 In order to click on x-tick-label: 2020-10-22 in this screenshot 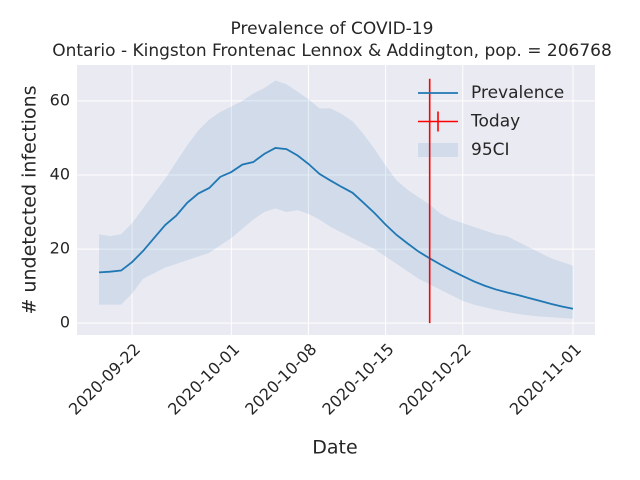, I will do `click(435, 379)`.